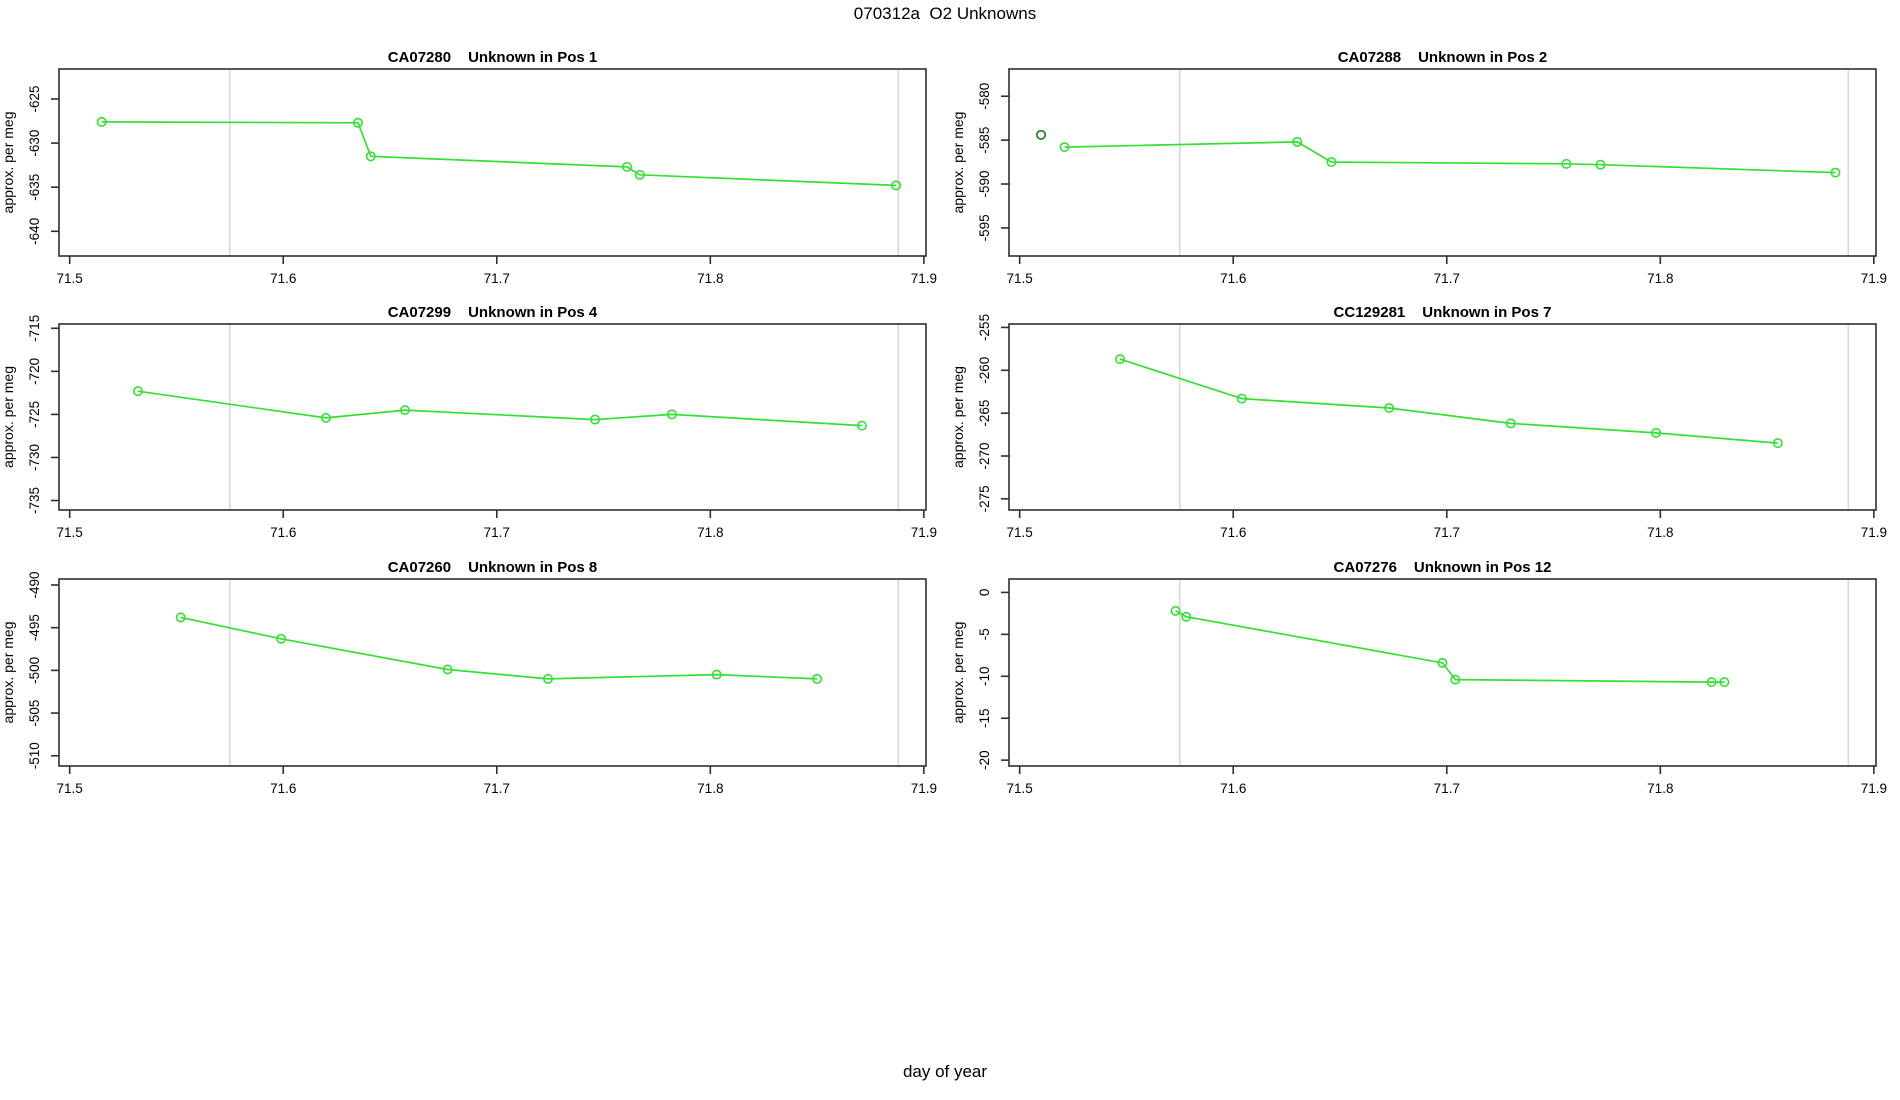 The image size is (1900, 1100). Describe the element at coordinates (34, 187) in the screenshot. I see `y-tick-label: -635` at that location.